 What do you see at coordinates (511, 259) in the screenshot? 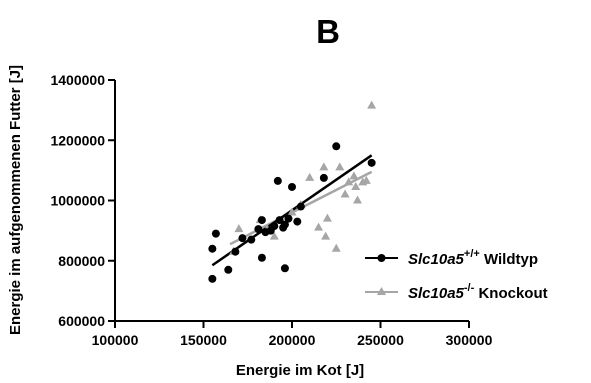
I see `legend-wildtype-group: Wildtyp` at bounding box center [511, 259].